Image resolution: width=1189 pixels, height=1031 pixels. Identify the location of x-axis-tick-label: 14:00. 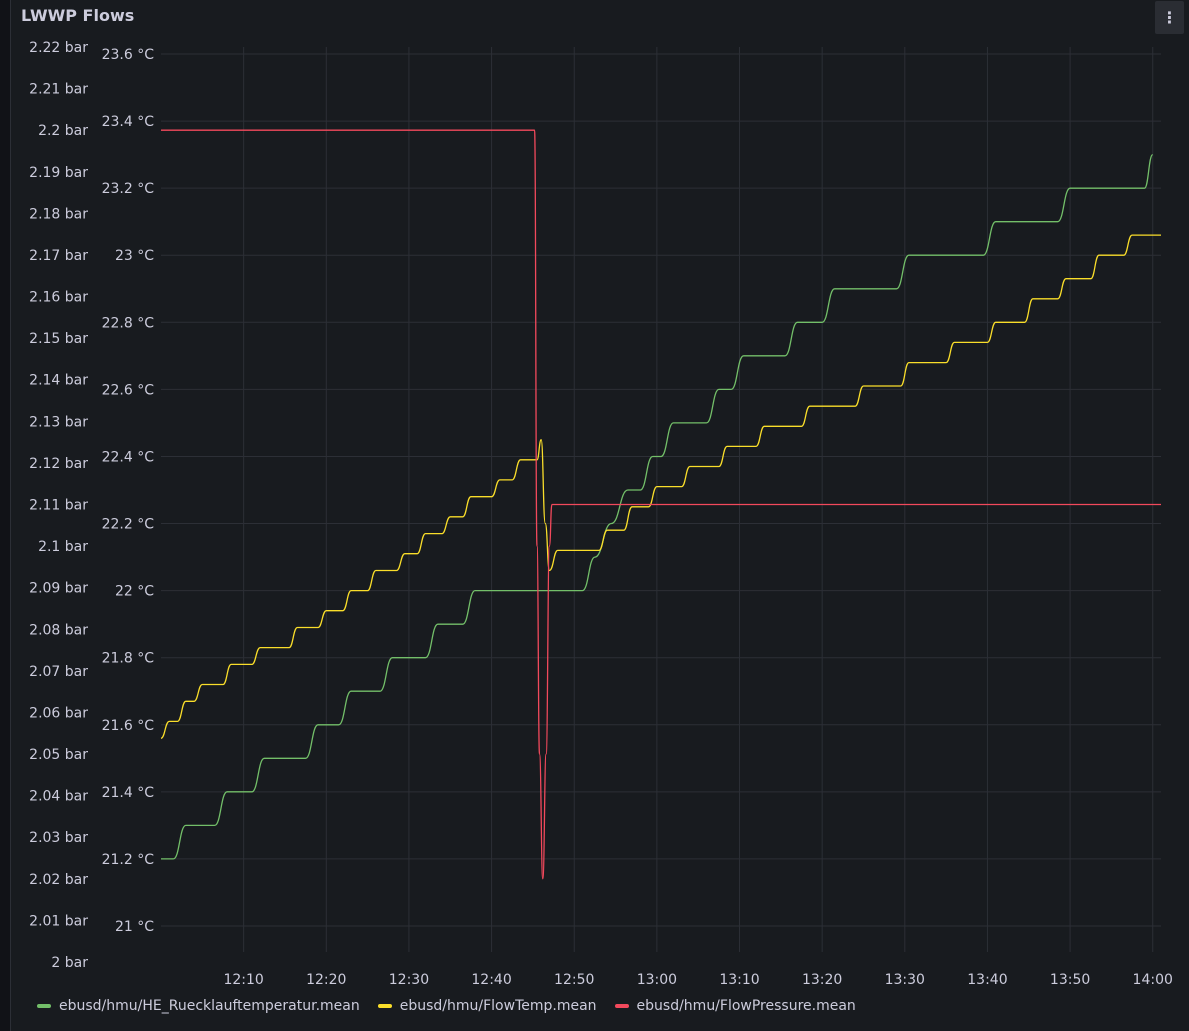
(1153, 980).